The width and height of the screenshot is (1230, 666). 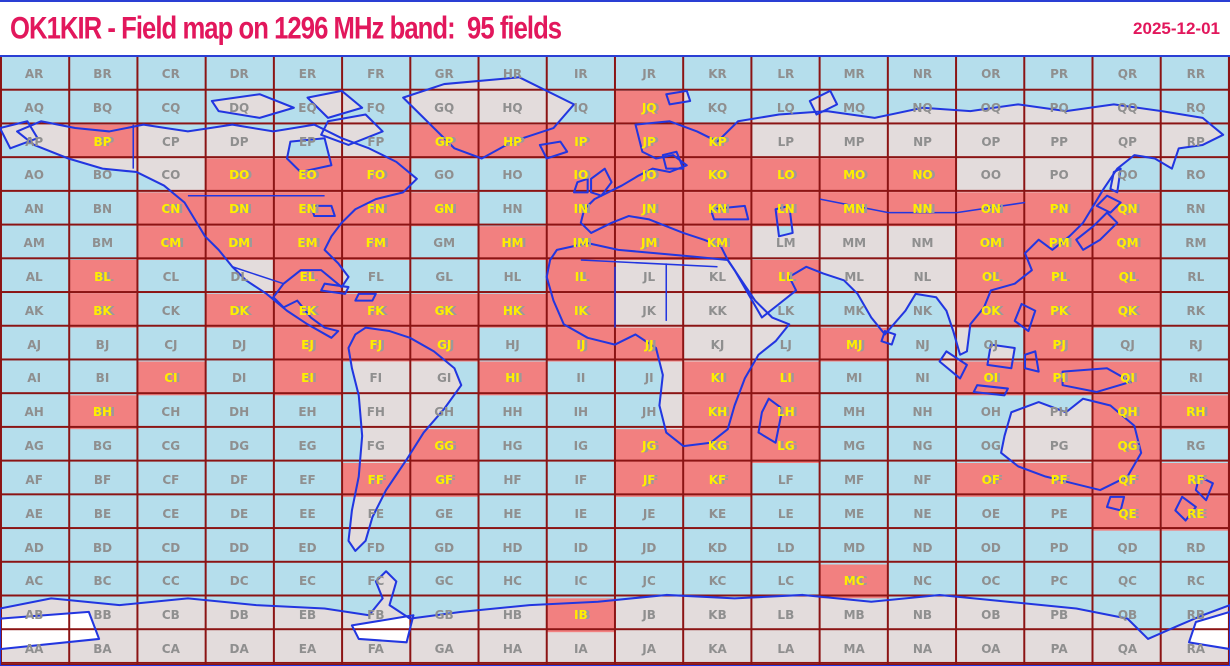 What do you see at coordinates (1176, 28) in the screenshot?
I see `report-date: 2025-12-01` at bounding box center [1176, 28].